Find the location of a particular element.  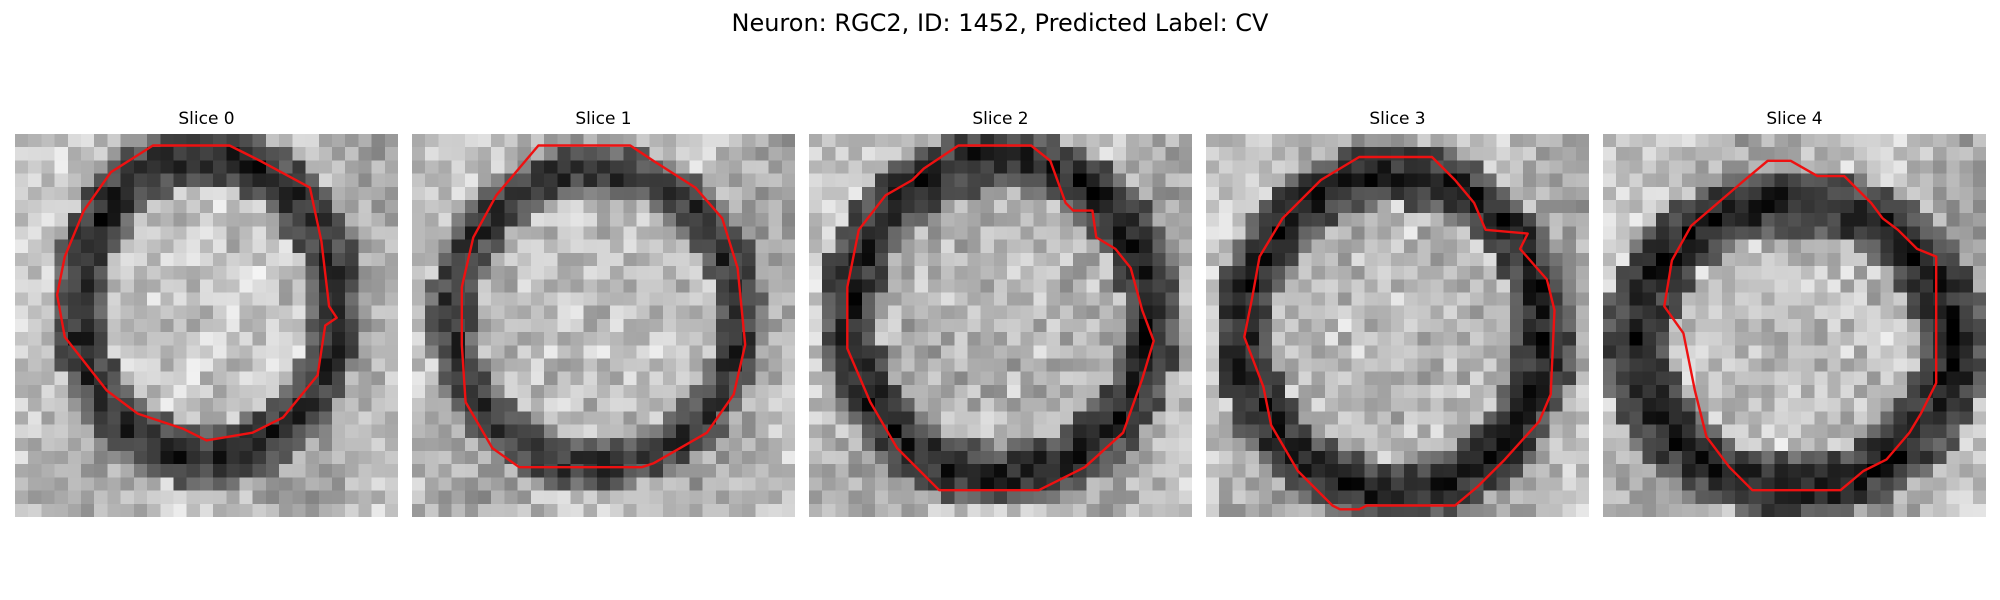

slice-panel-0: Slice 0 is located at coordinates (206, 312).